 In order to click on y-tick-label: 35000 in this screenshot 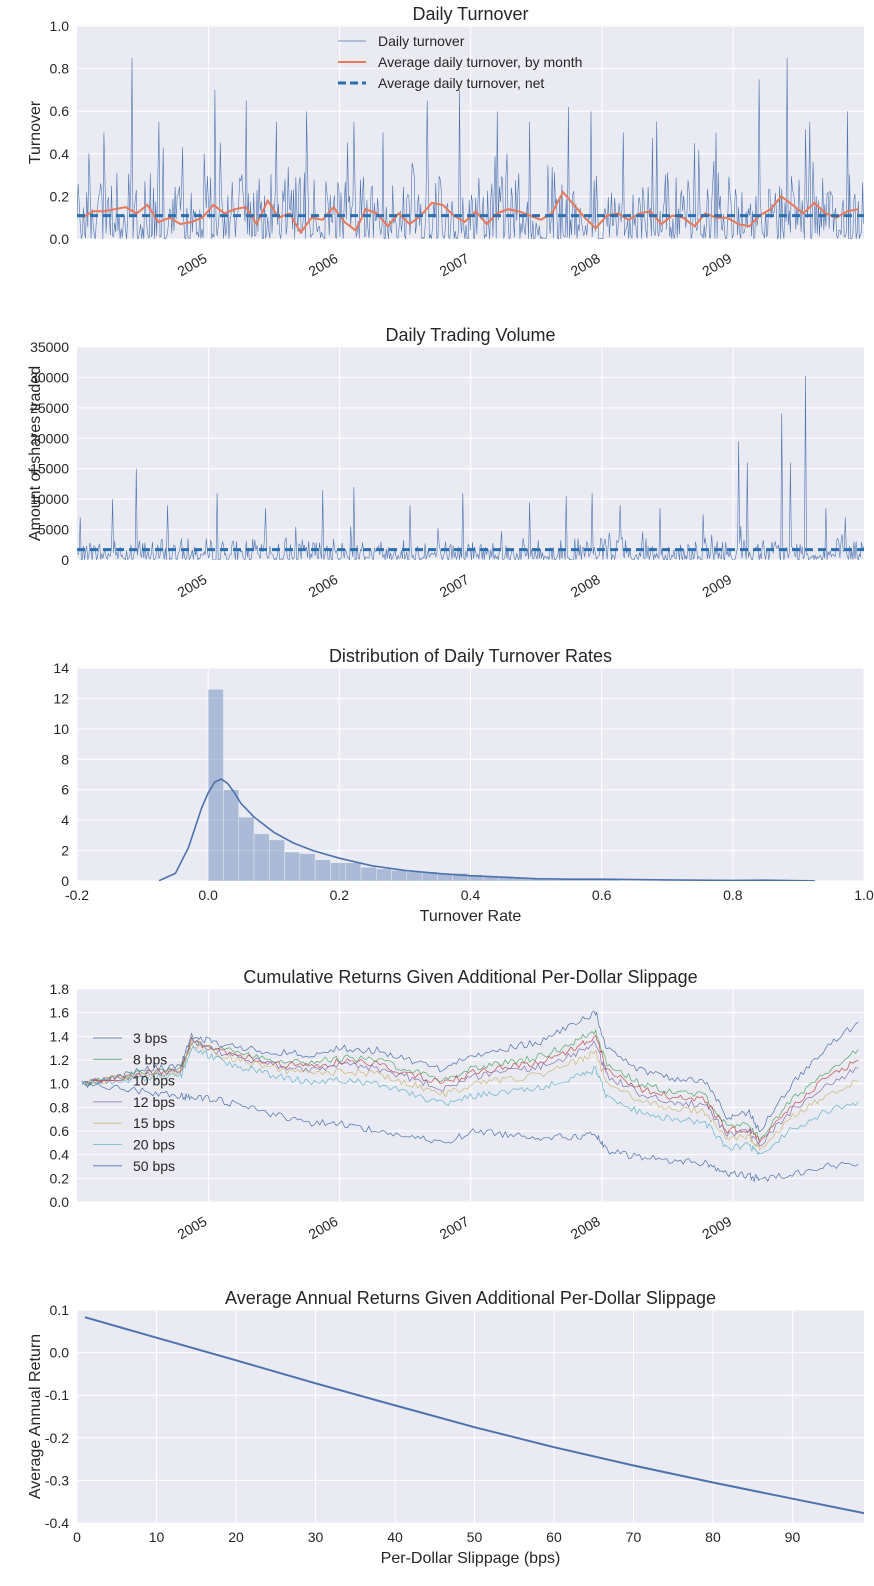, I will do `click(49, 347)`.